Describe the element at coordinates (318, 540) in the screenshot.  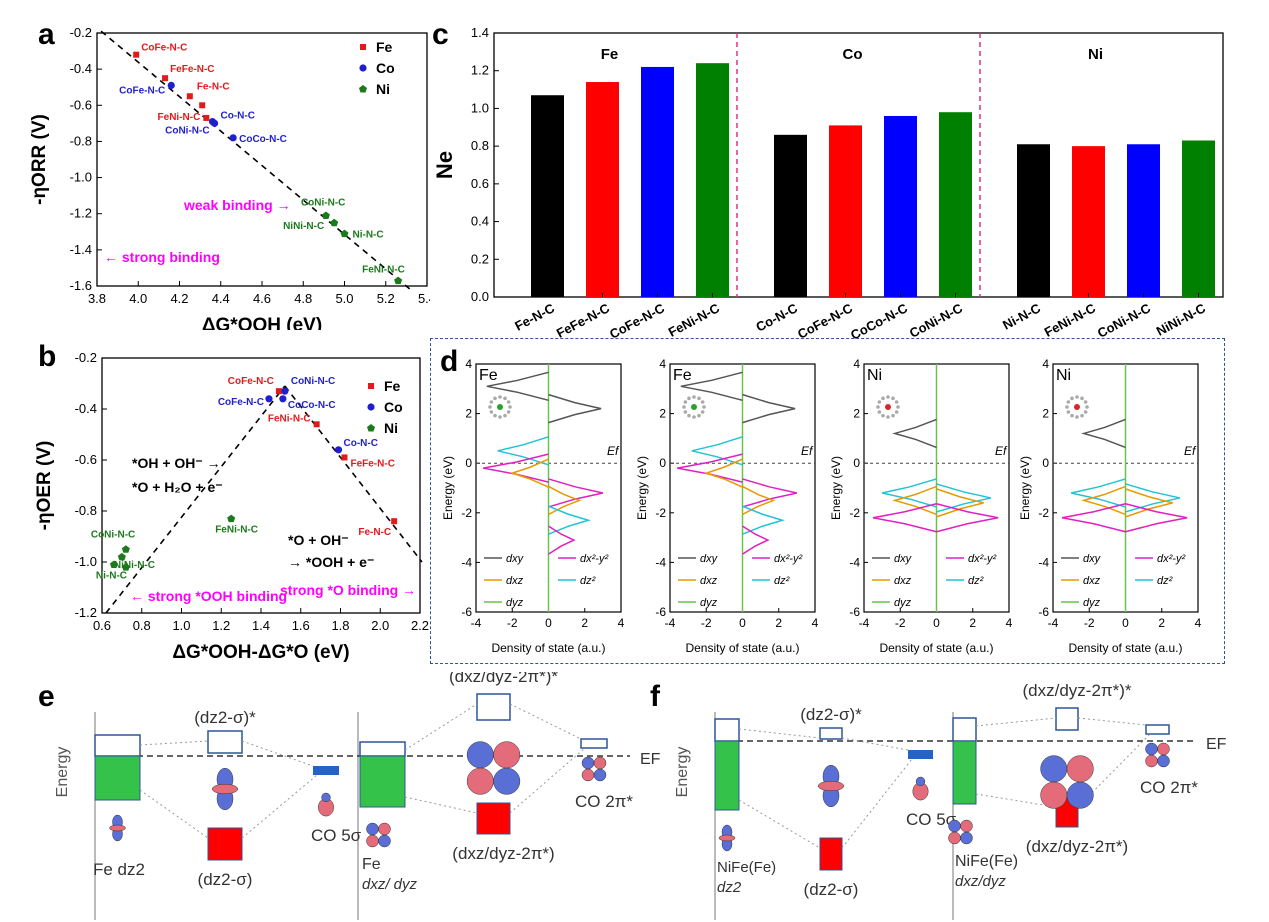
I see `annotation: *O + OH⁻` at that location.